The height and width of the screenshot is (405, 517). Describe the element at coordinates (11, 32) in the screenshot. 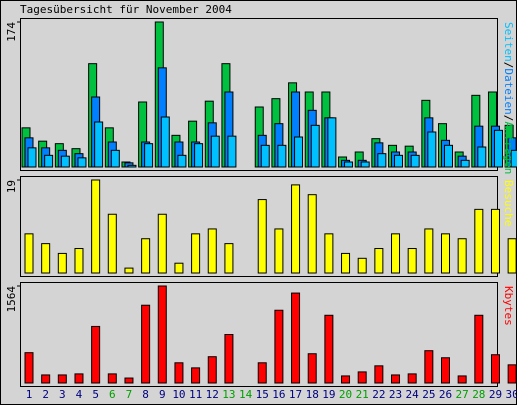

I see `y-tick-label: 174` at that location.